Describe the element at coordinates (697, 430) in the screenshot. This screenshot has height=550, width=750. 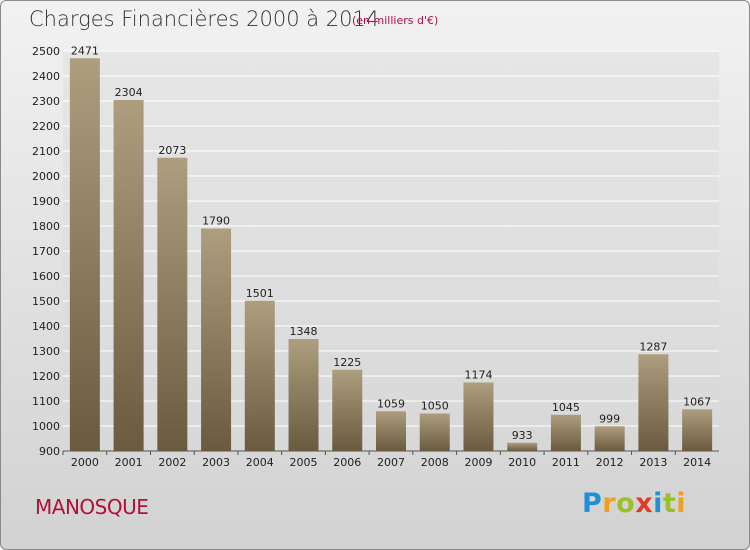
I see `bar-2014` at that location.